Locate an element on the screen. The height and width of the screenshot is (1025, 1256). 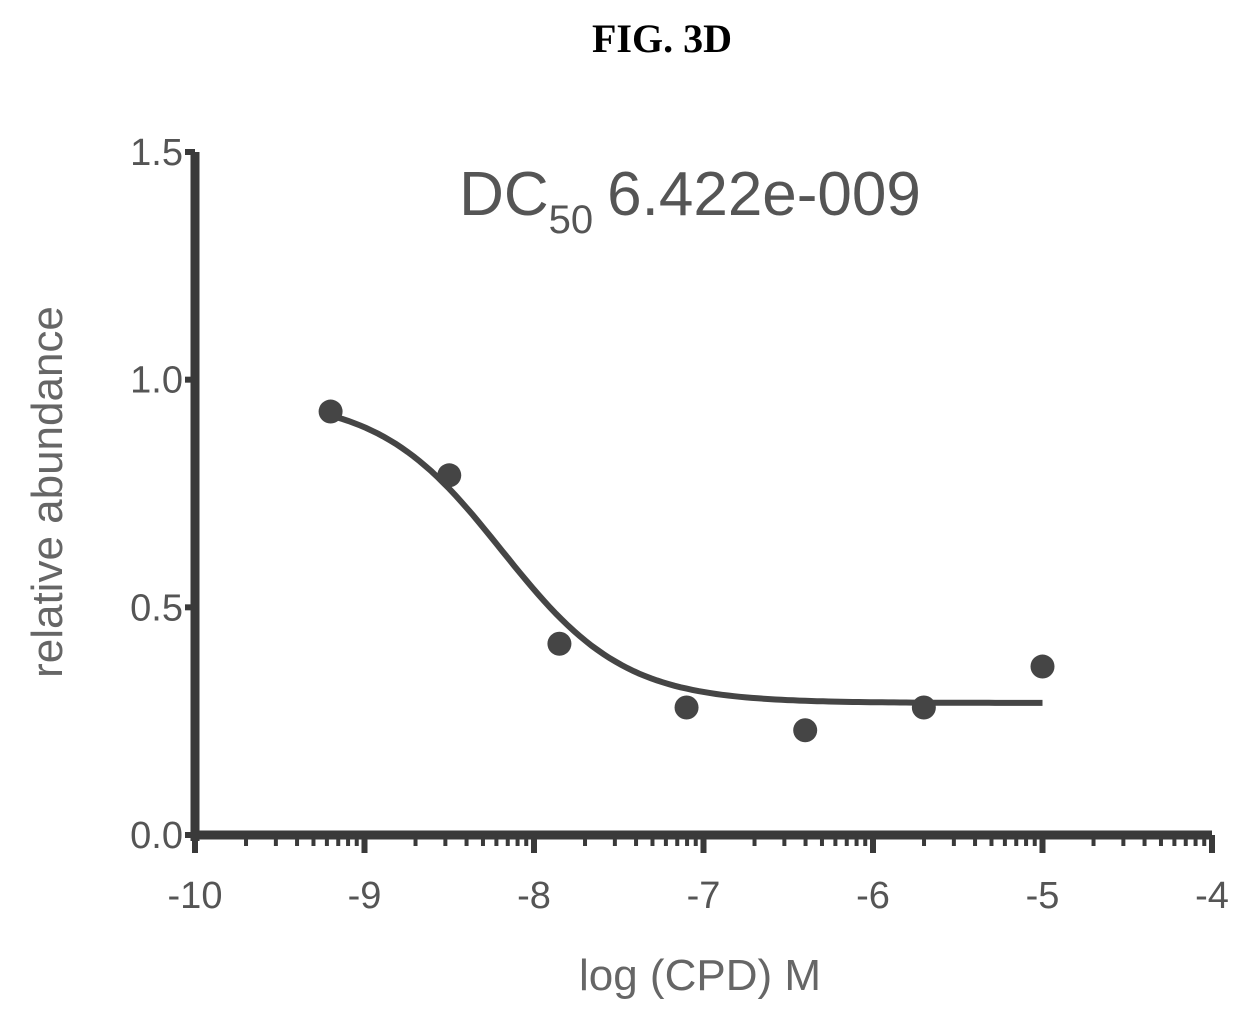
x-tick-label: -7 is located at coordinates (704, 896).